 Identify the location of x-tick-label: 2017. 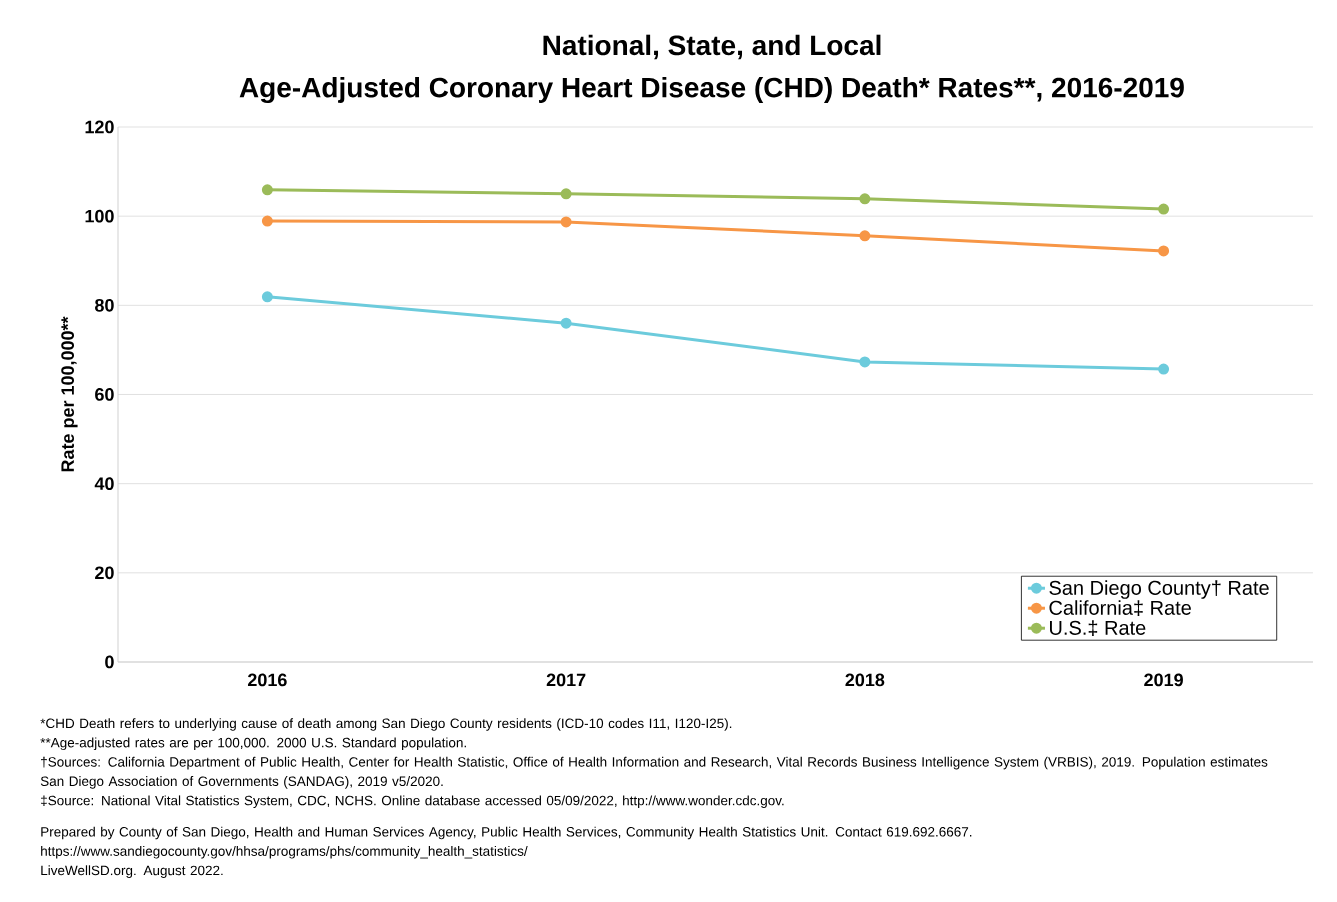
(566, 680).